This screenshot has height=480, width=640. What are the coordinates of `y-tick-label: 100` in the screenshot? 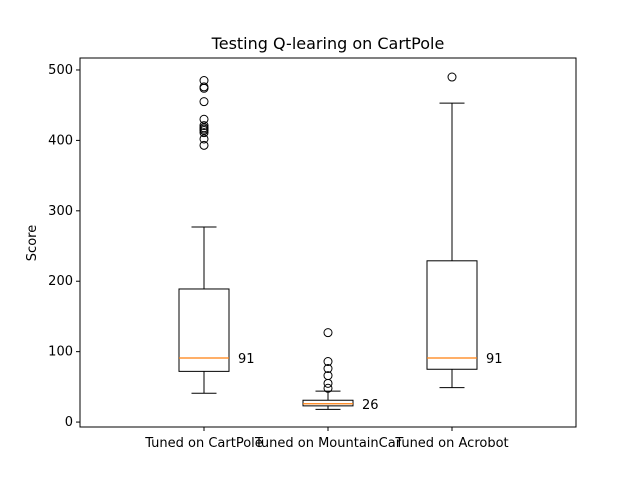 It's located at (60, 352).